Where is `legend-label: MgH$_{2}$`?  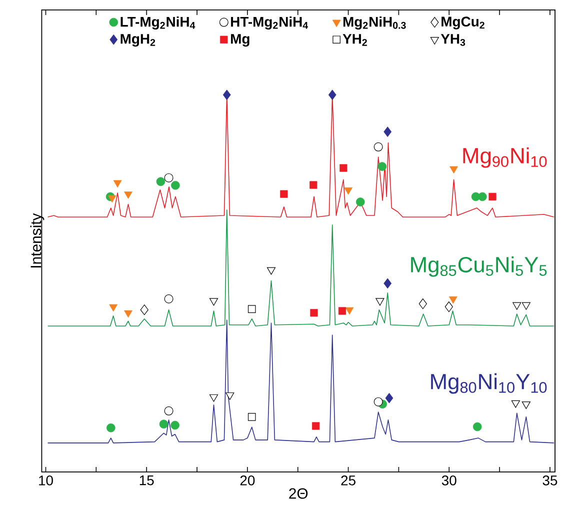
legend-label: MgH$_{2}$ is located at coordinates (138, 40).